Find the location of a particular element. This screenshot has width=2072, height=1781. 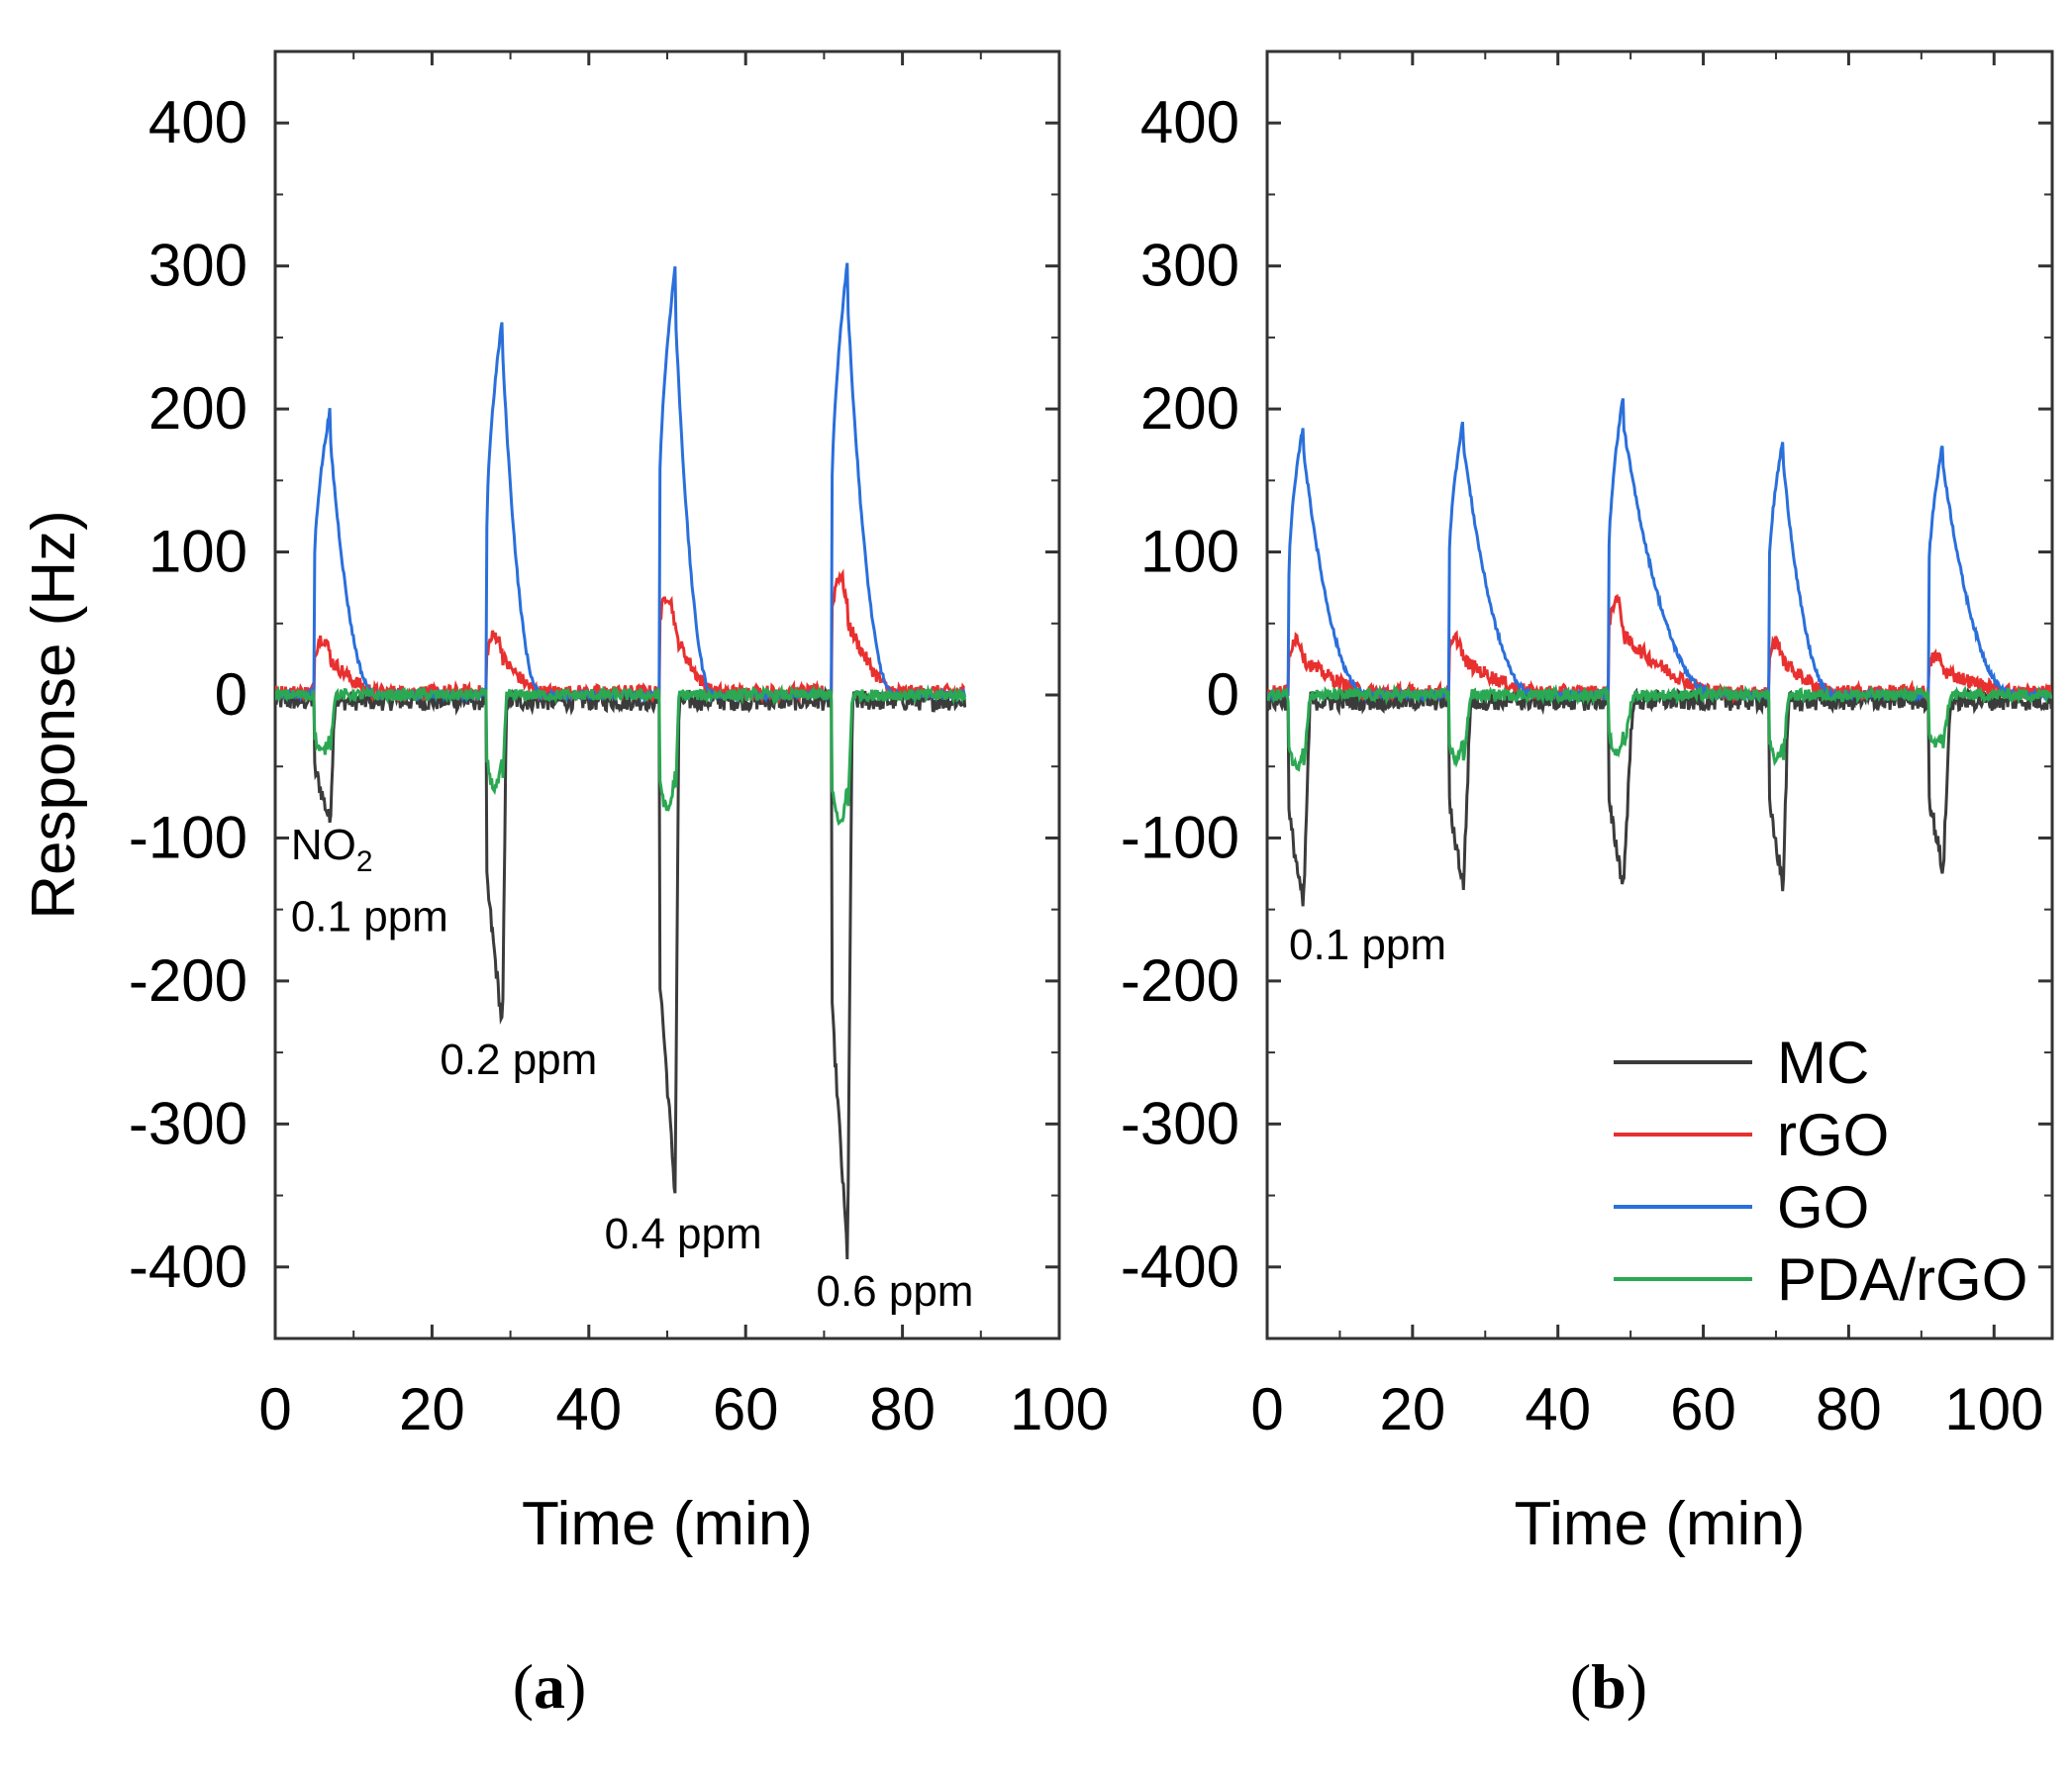

legend-label: GO is located at coordinates (1823, 1207).